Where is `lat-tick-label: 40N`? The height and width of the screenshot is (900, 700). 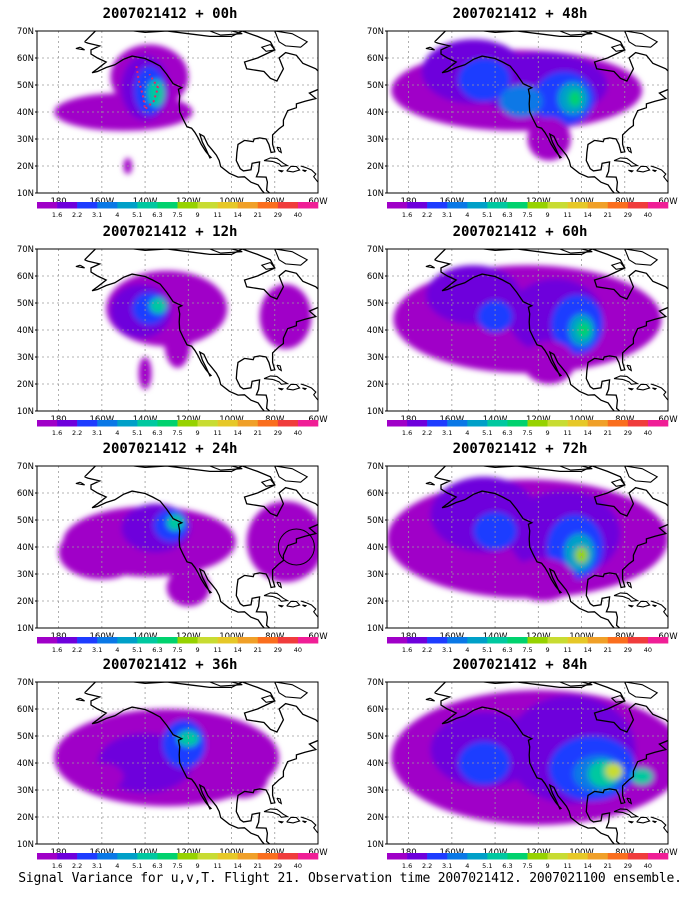 lat-tick-label: 40N is located at coordinates (25, 548).